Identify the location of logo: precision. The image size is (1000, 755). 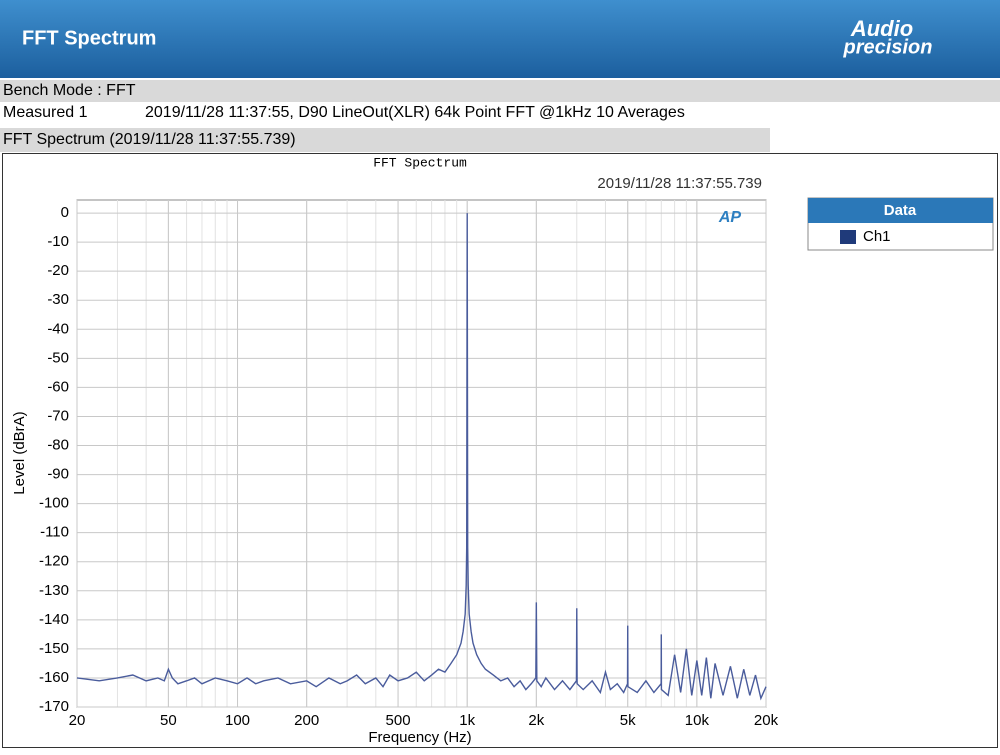
(888, 47).